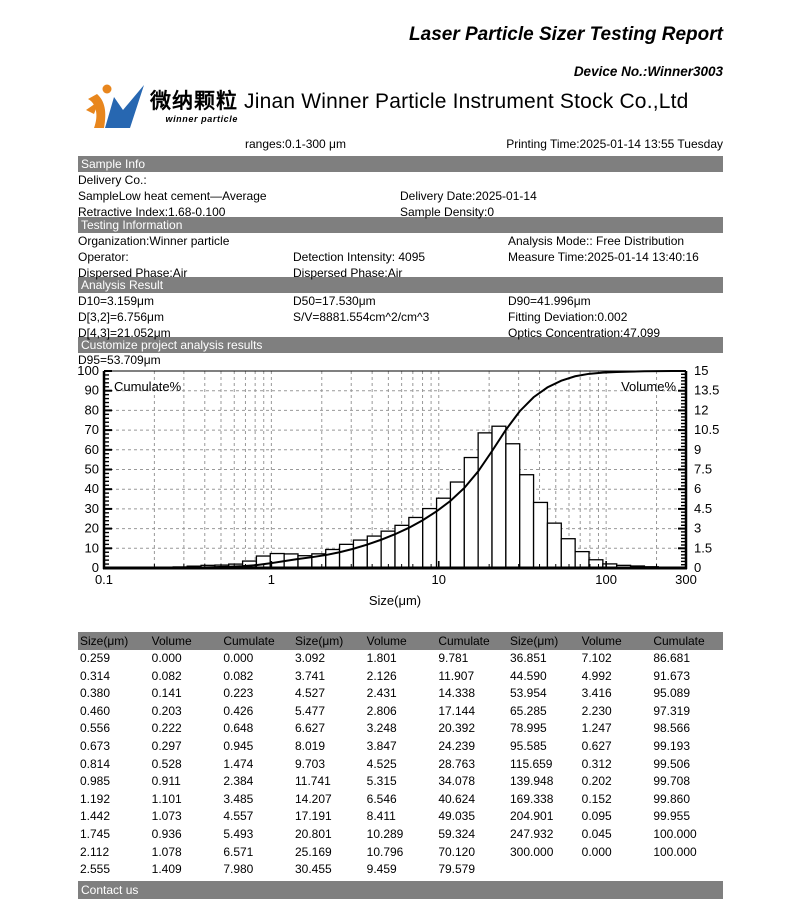 This screenshot has width=802, height=904. Describe the element at coordinates (596, 745) in the screenshot. I see `table-cell: 0.627` at that location.